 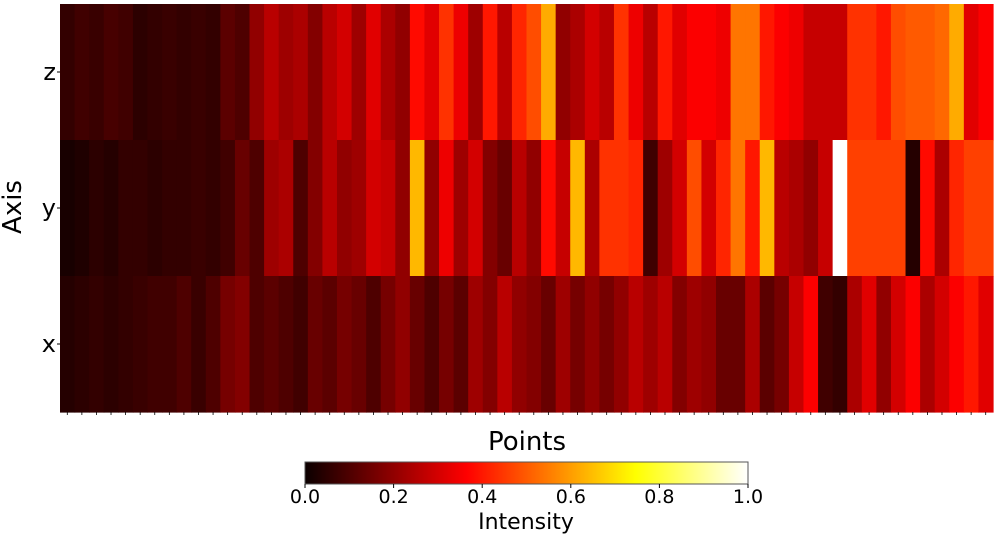 What do you see at coordinates (49, 72) in the screenshot?
I see `row-label-z: z` at bounding box center [49, 72].